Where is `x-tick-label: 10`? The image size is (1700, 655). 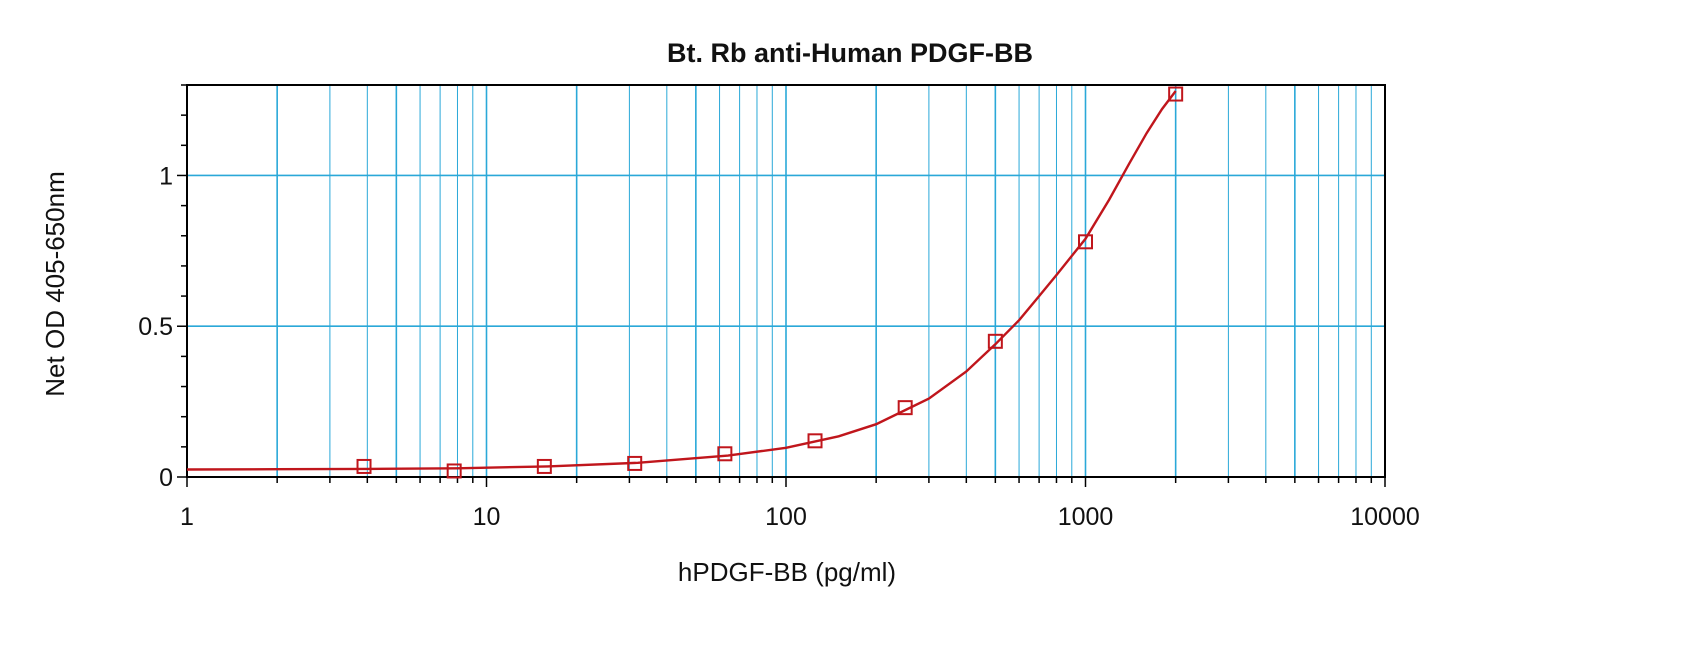
x-tick-label: 10 is located at coordinates (487, 517).